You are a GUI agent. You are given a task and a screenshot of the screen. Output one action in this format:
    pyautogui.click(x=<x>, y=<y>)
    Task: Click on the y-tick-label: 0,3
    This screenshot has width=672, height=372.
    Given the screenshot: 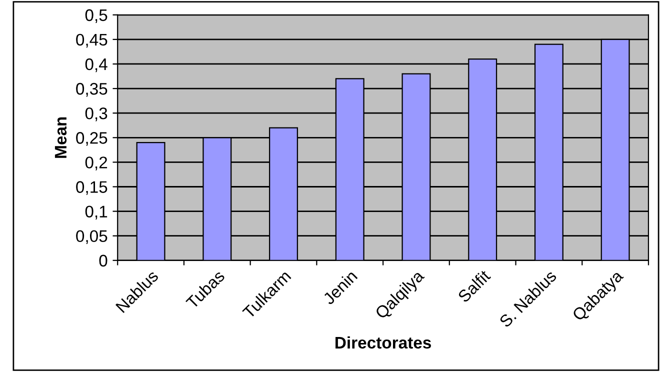 What is the action you would take?
    pyautogui.click(x=96, y=114)
    